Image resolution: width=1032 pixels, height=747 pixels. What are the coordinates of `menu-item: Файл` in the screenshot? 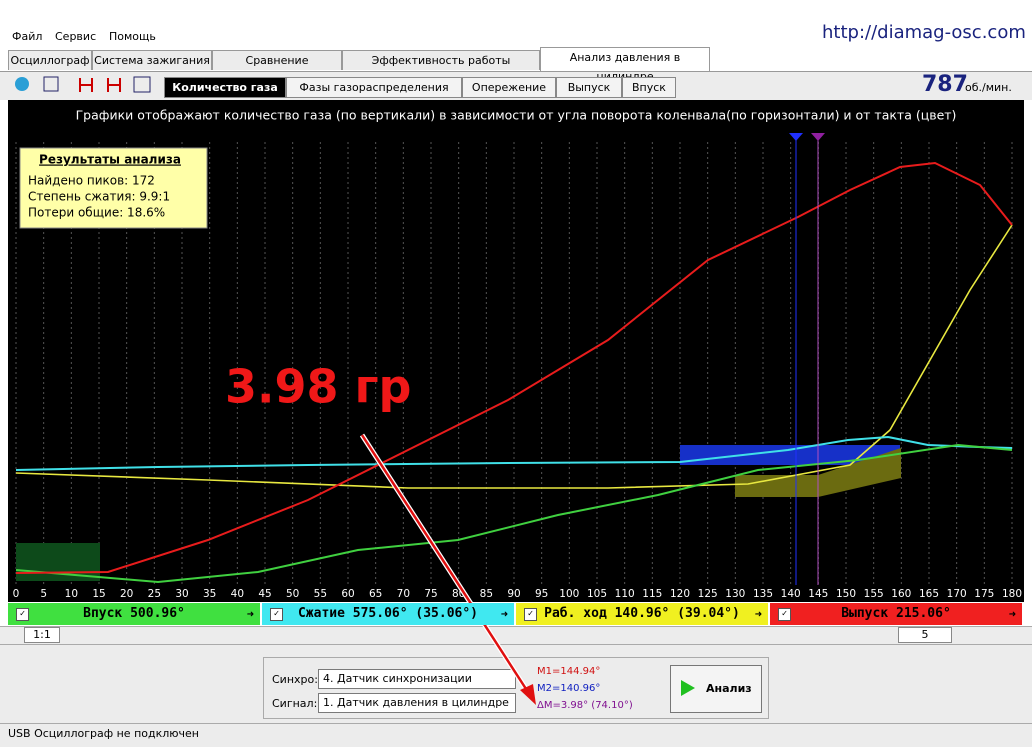 It's located at (27, 36).